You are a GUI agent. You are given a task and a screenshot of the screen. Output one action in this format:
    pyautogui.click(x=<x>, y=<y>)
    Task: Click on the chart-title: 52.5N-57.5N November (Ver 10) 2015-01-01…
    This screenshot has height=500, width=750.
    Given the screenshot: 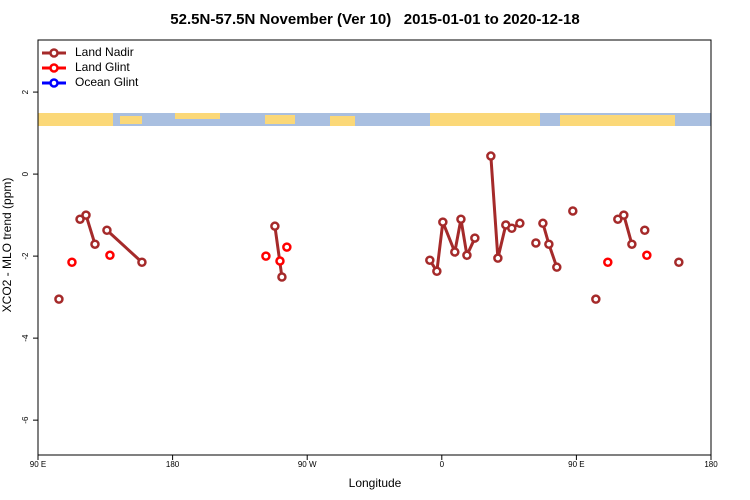 What is the action you would take?
    pyautogui.click(x=374, y=19)
    